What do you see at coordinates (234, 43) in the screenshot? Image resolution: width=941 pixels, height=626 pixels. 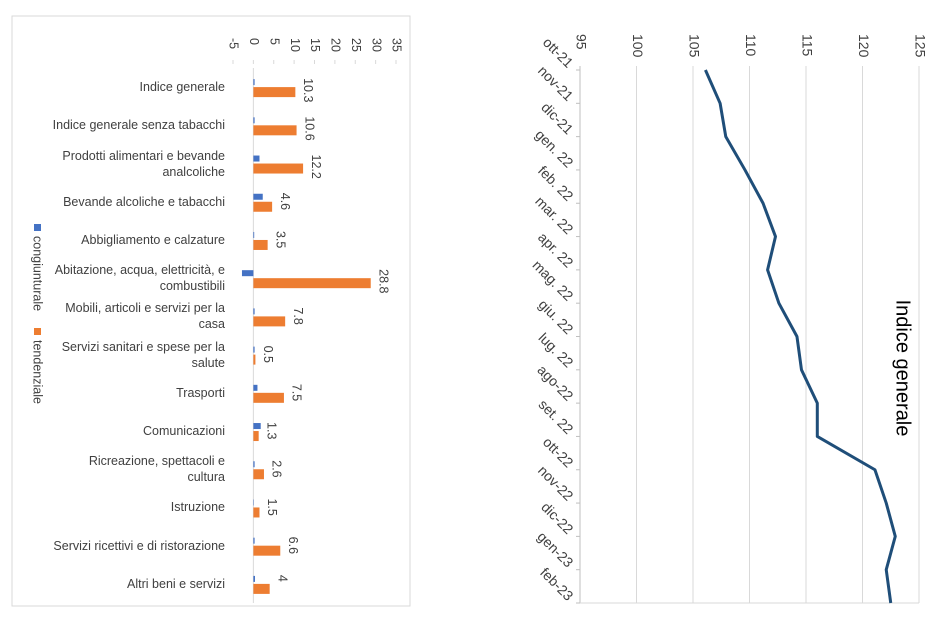 I see `x-tick-label: -5` at bounding box center [234, 43].